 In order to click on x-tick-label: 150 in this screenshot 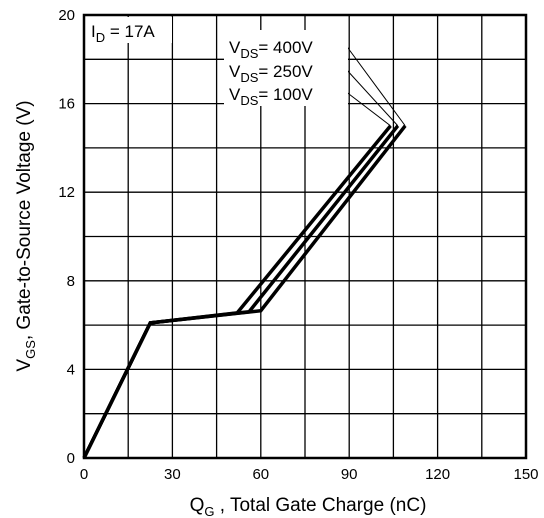, I will do `click(525, 474)`.